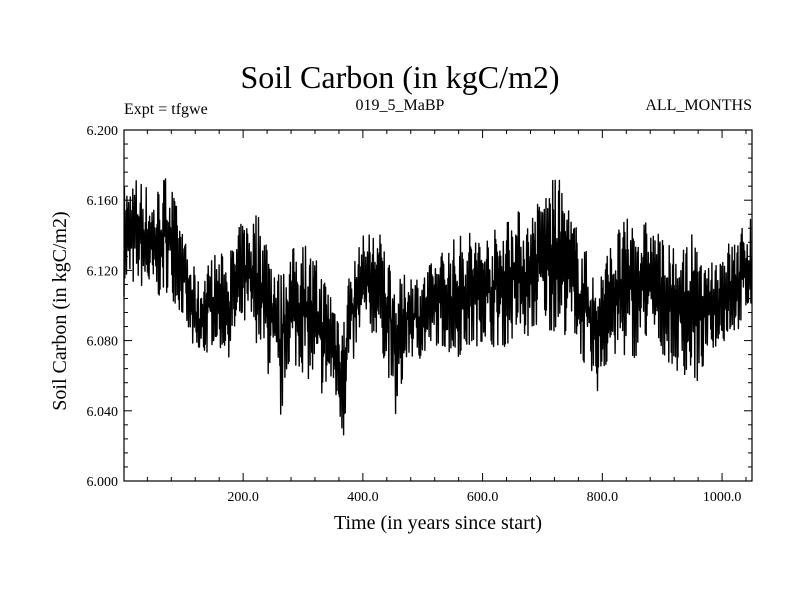 The height and width of the screenshot is (600, 800). What do you see at coordinates (400, 105) in the screenshot?
I see `subtitle-center: 019_5_MaBP` at bounding box center [400, 105].